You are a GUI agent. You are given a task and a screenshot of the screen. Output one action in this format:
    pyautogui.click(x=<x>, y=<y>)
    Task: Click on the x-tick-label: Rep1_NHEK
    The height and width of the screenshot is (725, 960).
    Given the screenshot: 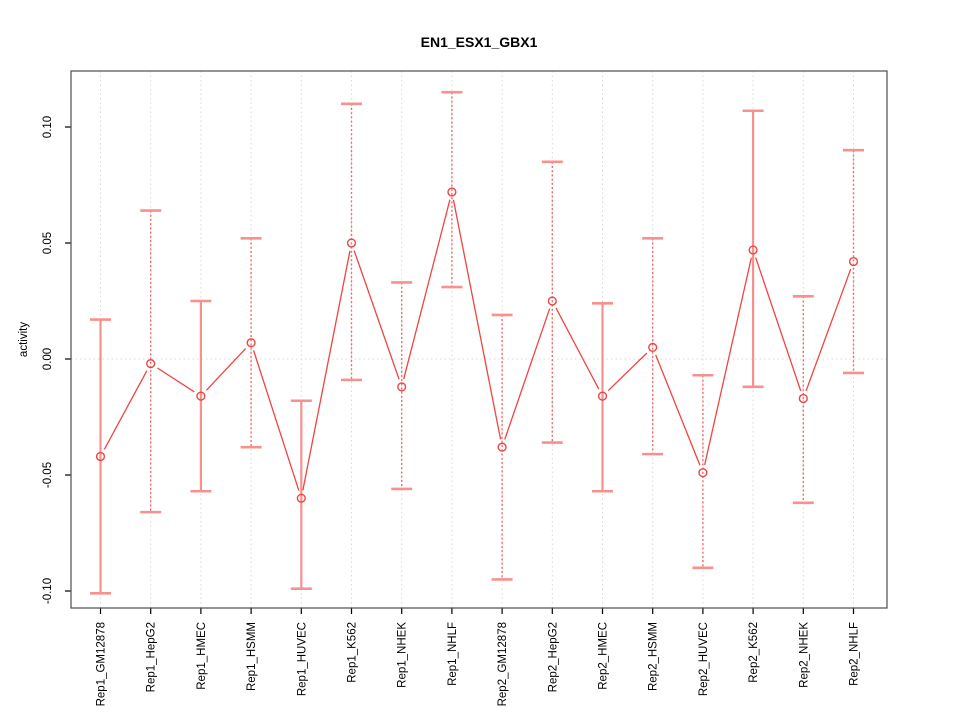 What is the action you would take?
    pyautogui.click(x=403, y=655)
    